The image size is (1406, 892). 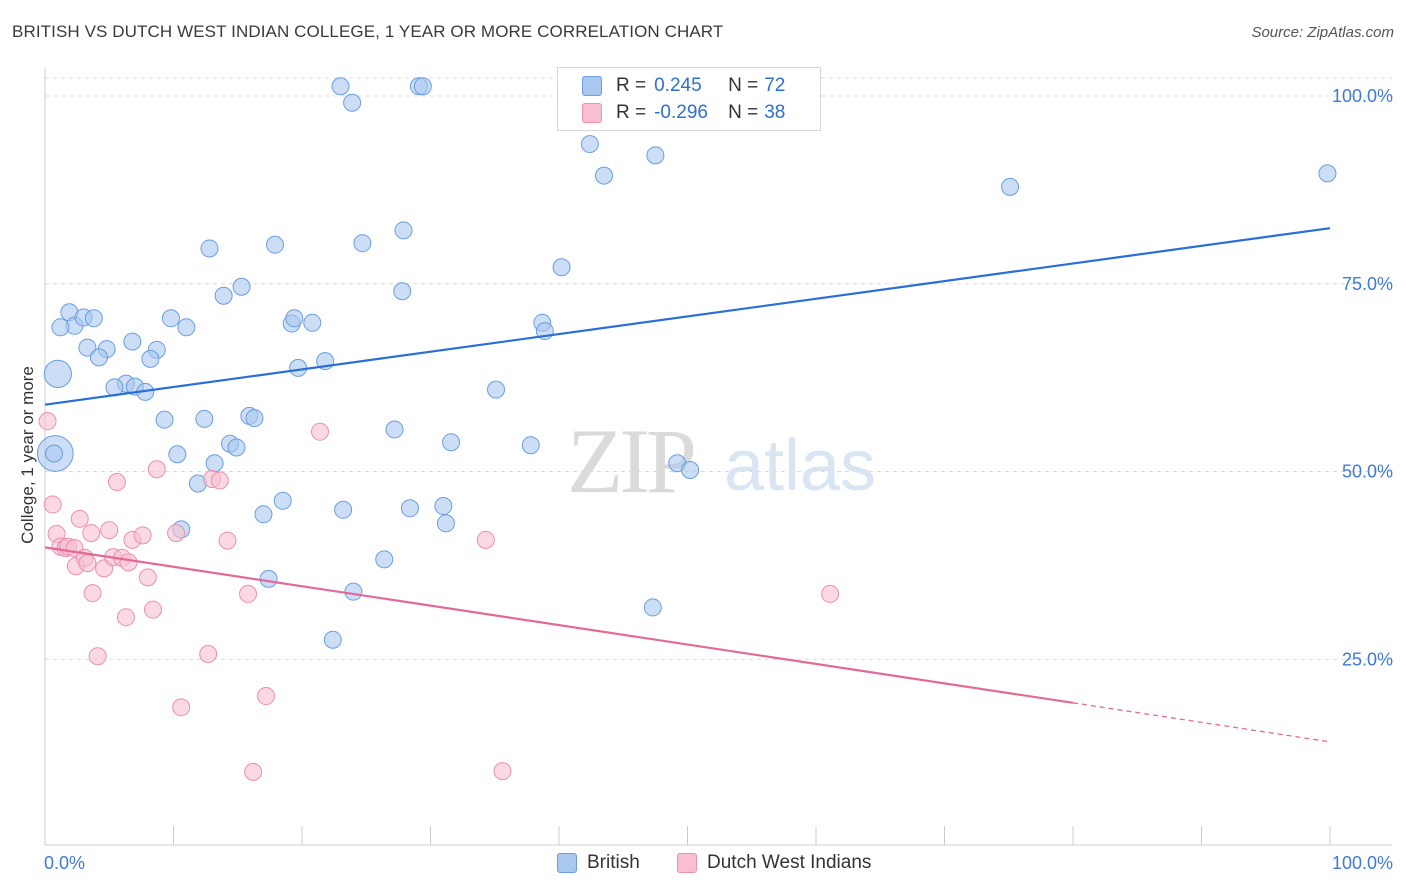 What do you see at coordinates (1362, 96) in the screenshot?
I see `y-tick-label: 100.0%` at bounding box center [1362, 96].